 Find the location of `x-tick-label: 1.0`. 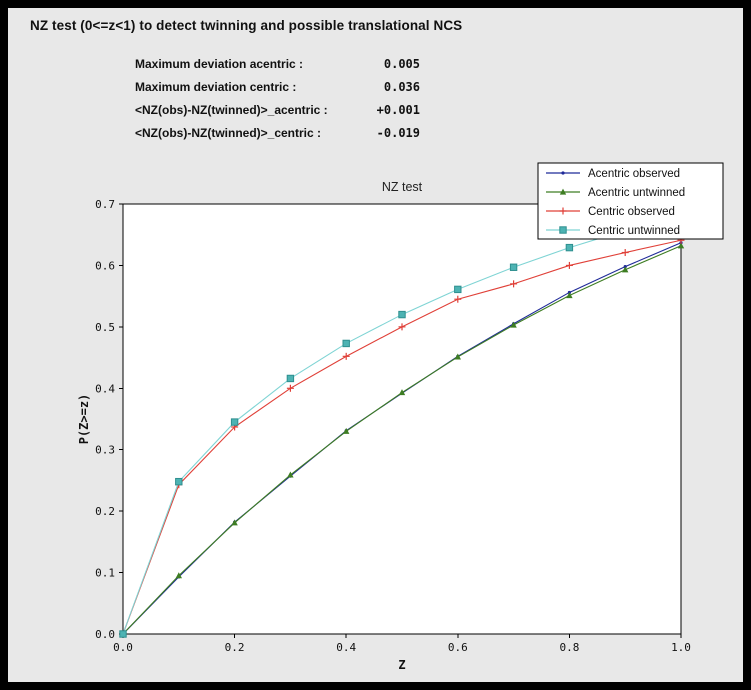

x-tick-label: 1.0 is located at coordinates (681, 647).